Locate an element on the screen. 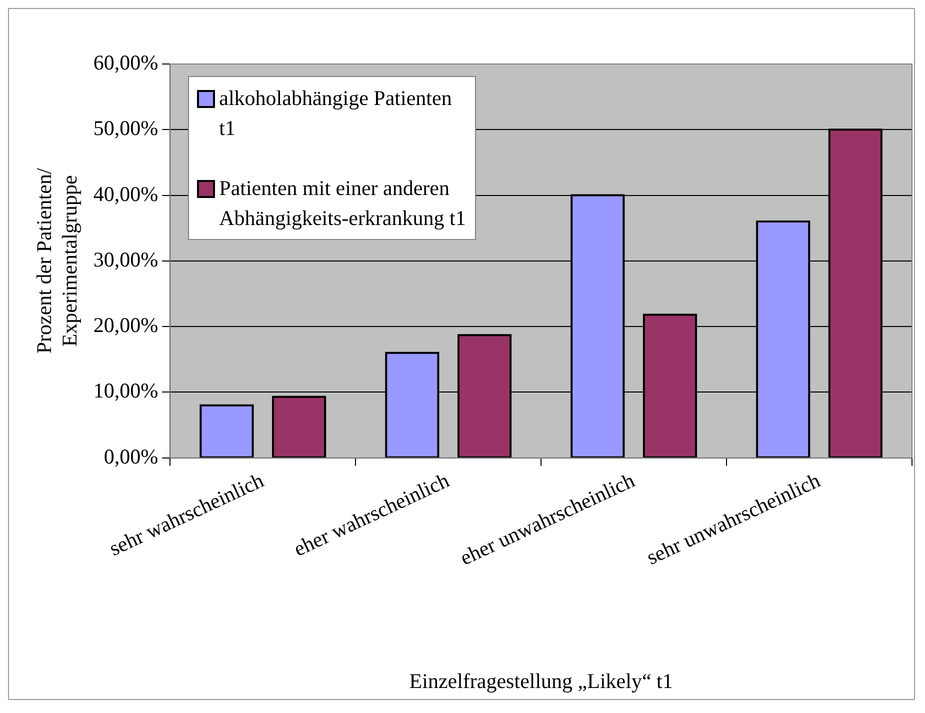 The width and height of the screenshot is (925, 713). y-tick-label: 0,00% is located at coordinates (131, 456).